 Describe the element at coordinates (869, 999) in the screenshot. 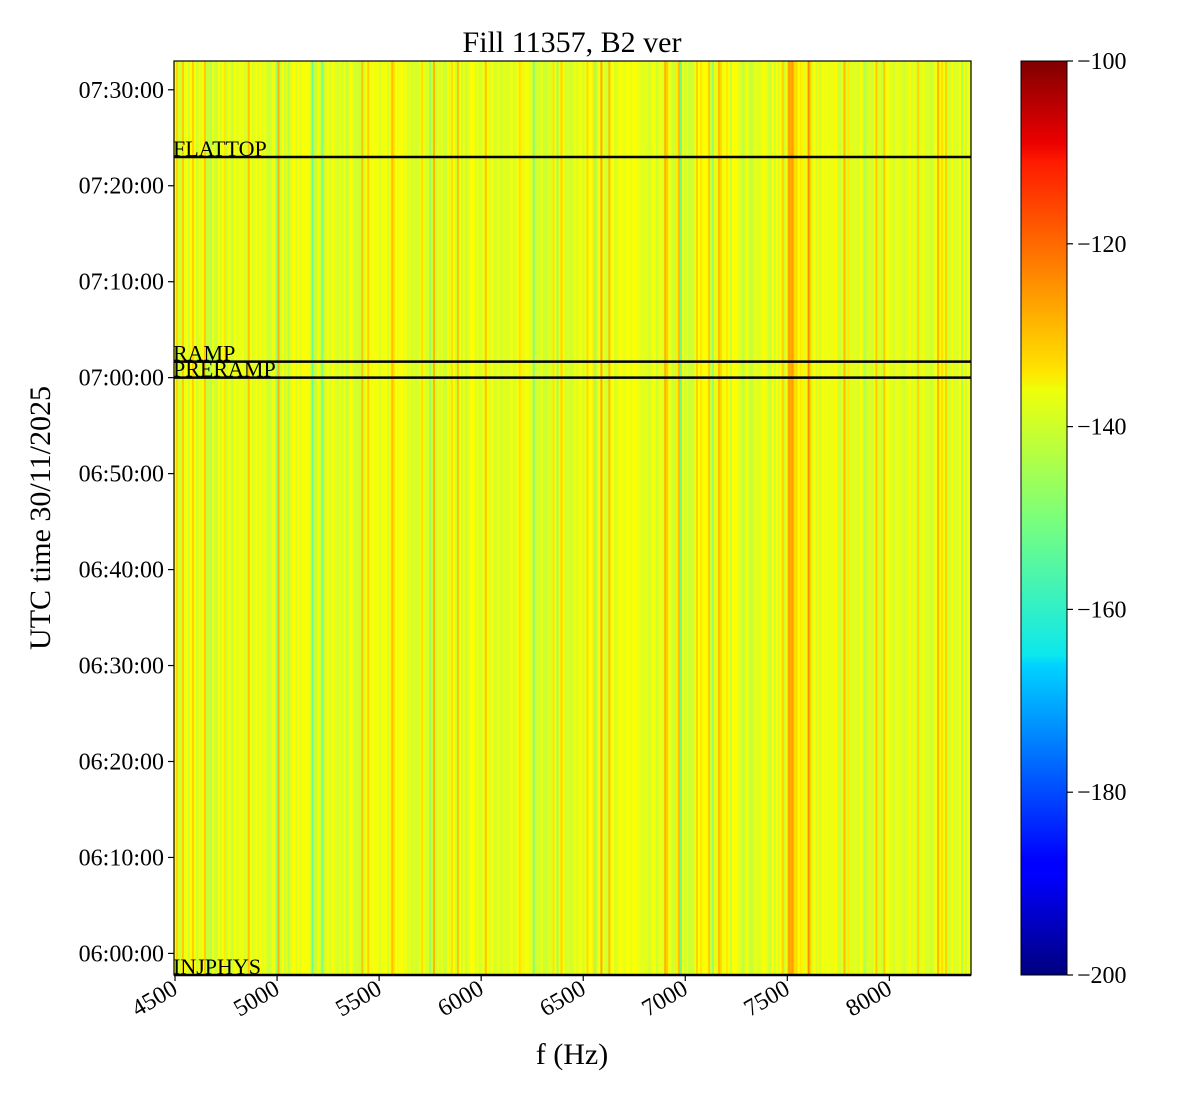

I see `x-tick-label: 8000` at that location.